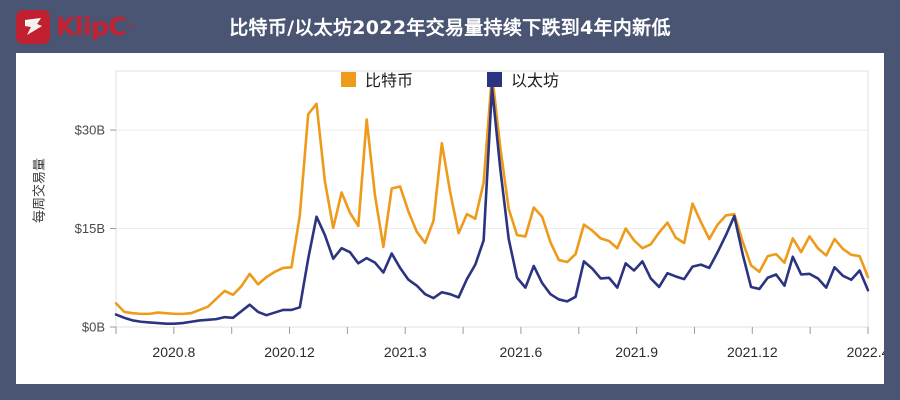 The width and height of the screenshot is (900, 400). I want to click on svg-text: 2021.6, so click(521, 352).